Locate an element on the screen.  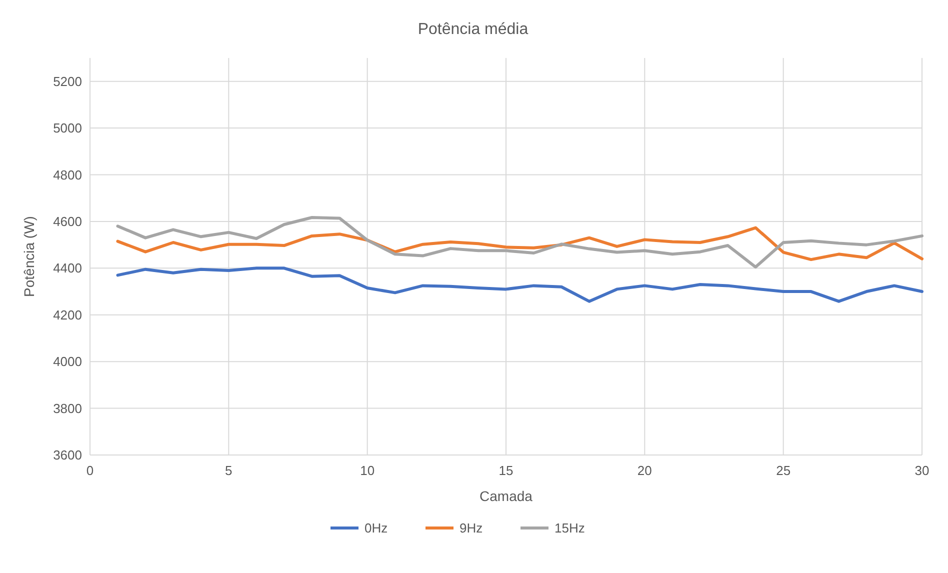
y-tick-label: 4000 is located at coordinates (67, 362).